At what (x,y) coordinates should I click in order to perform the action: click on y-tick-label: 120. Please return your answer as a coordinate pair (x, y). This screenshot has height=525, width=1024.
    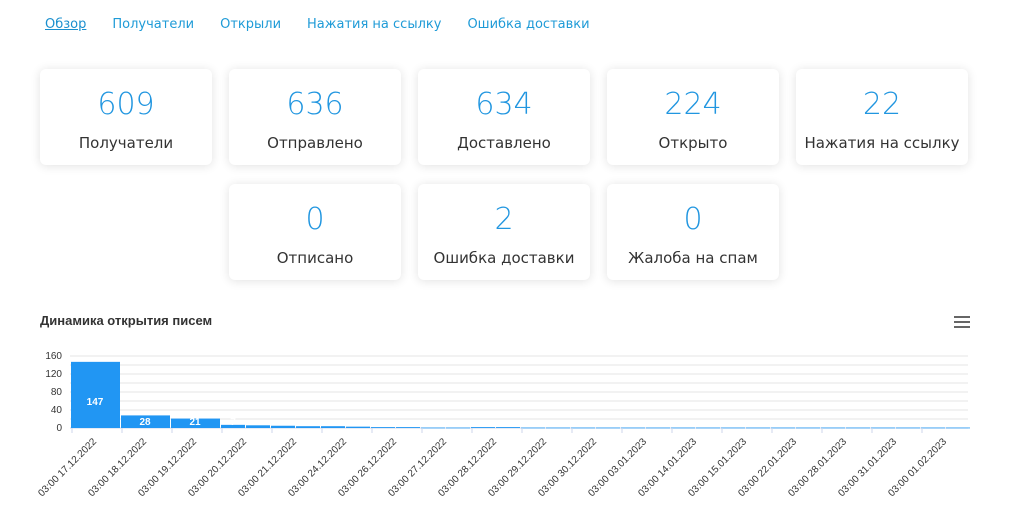
    Looking at the image, I should click on (53, 374).